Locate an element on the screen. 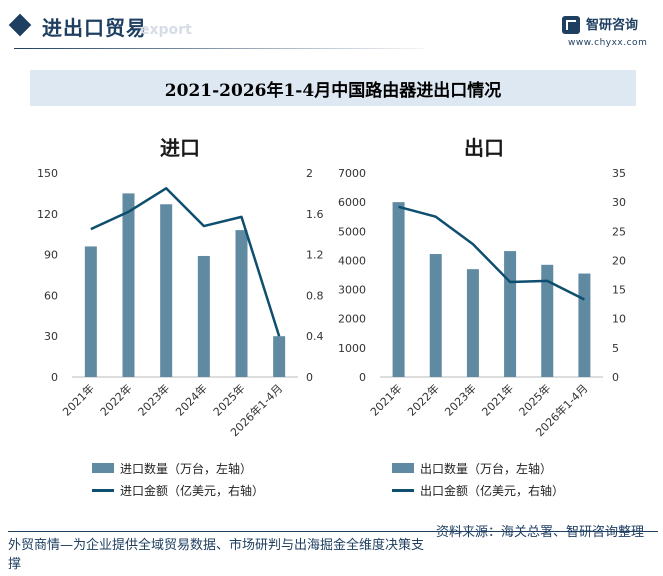  export-y-left-tick: 3000 is located at coordinates (352, 290).